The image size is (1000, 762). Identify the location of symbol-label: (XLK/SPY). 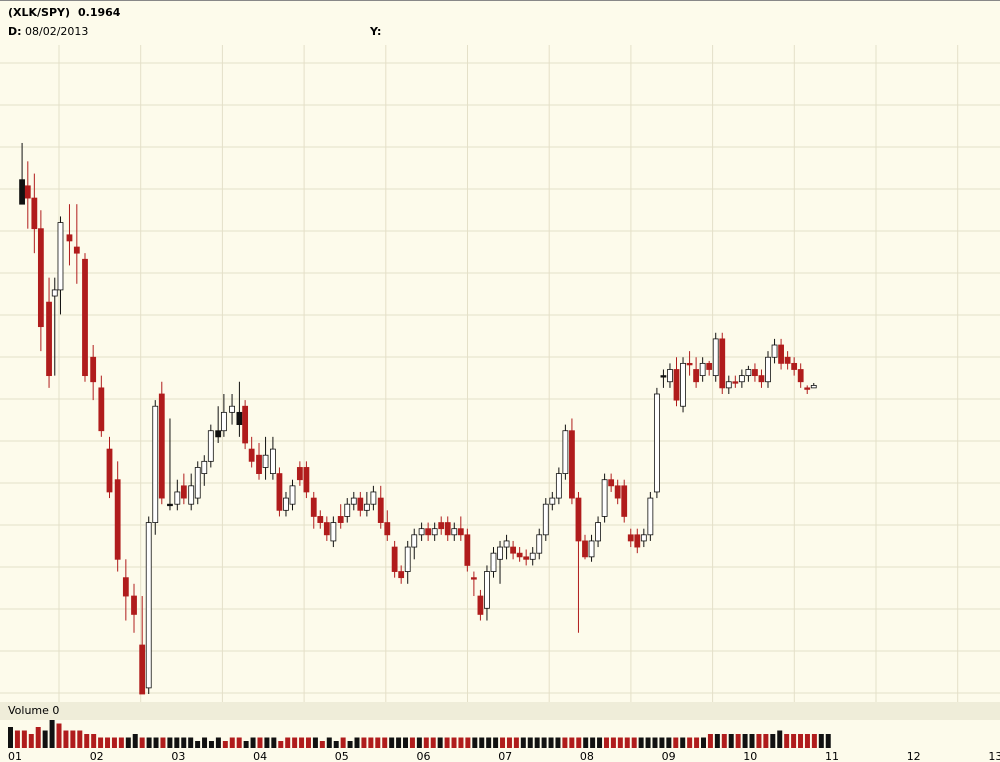
(39, 12).